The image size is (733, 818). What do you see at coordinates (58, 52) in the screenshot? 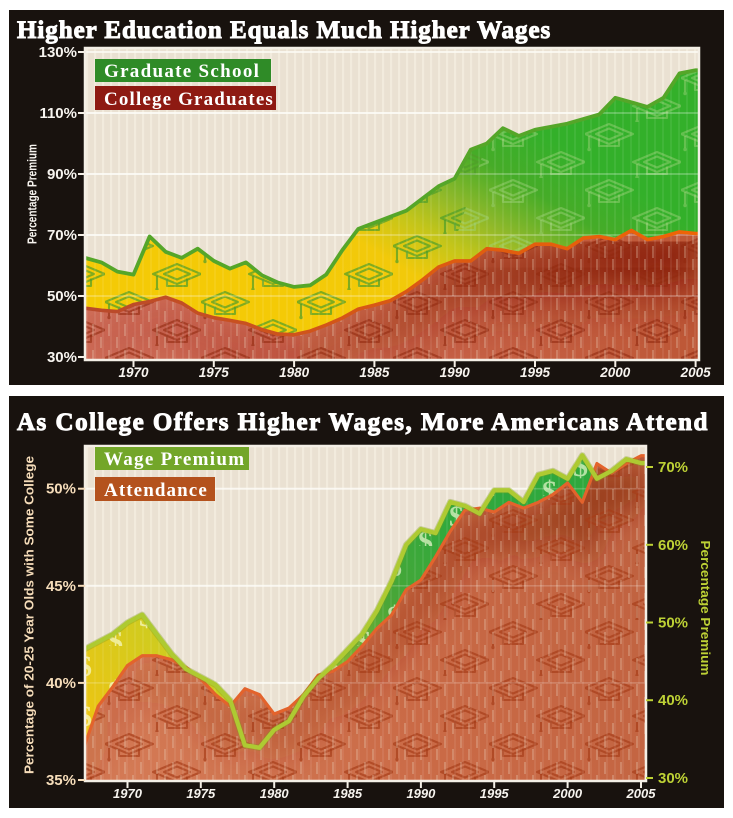
I see `svg-text: 130%` at bounding box center [58, 52].